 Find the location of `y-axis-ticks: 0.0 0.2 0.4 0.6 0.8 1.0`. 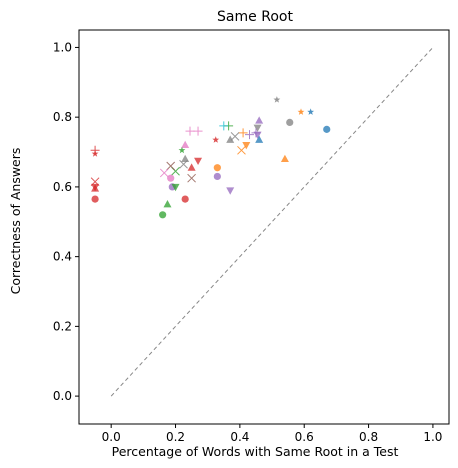

y-axis-ticks: 0.0 0.2 0.4 0.6 0.8 1.0 is located at coordinates (66, 221).